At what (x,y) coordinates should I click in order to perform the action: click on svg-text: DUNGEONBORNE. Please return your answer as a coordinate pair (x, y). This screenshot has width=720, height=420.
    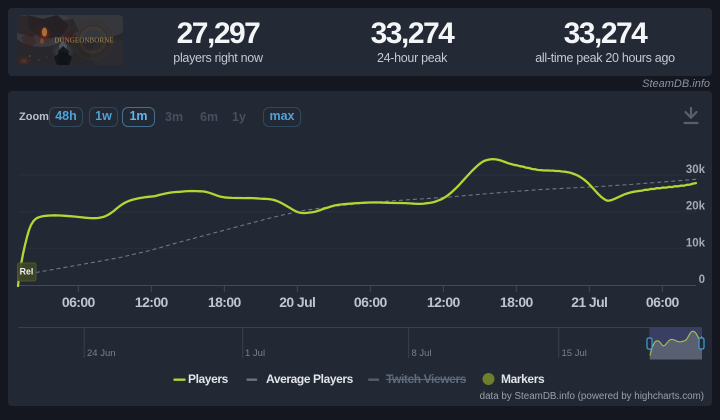
    Looking at the image, I should click on (84, 41).